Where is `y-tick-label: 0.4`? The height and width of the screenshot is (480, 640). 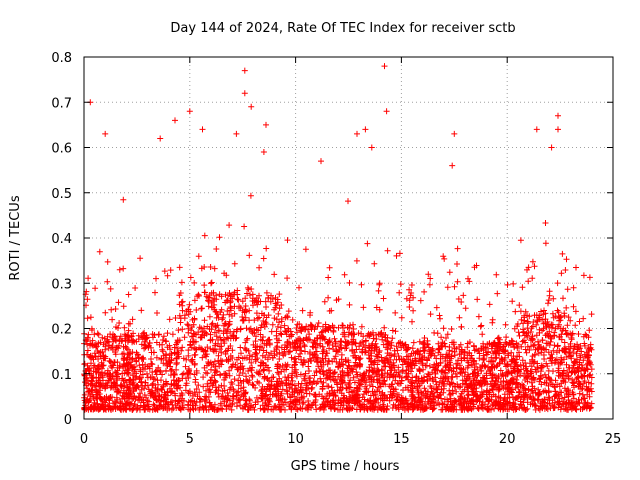 y-tick-label: 0.4 is located at coordinates (61, 239).